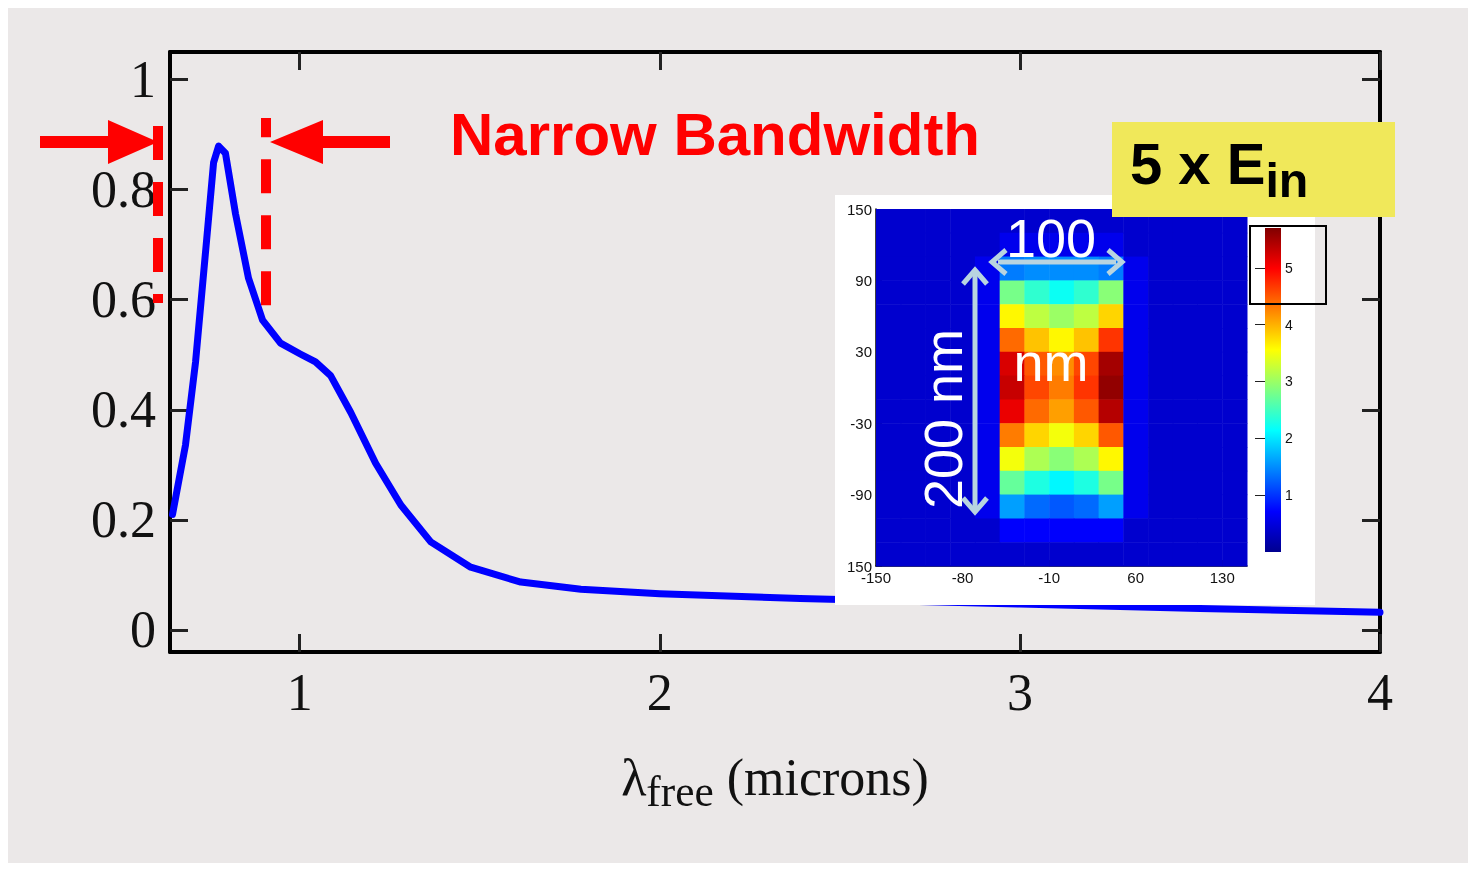 The width and height of the screenshot is (1476, 871). Describe the element at coordinates (1289, 495) in the screenshot. I see `color-bar-label: 1` at that location.